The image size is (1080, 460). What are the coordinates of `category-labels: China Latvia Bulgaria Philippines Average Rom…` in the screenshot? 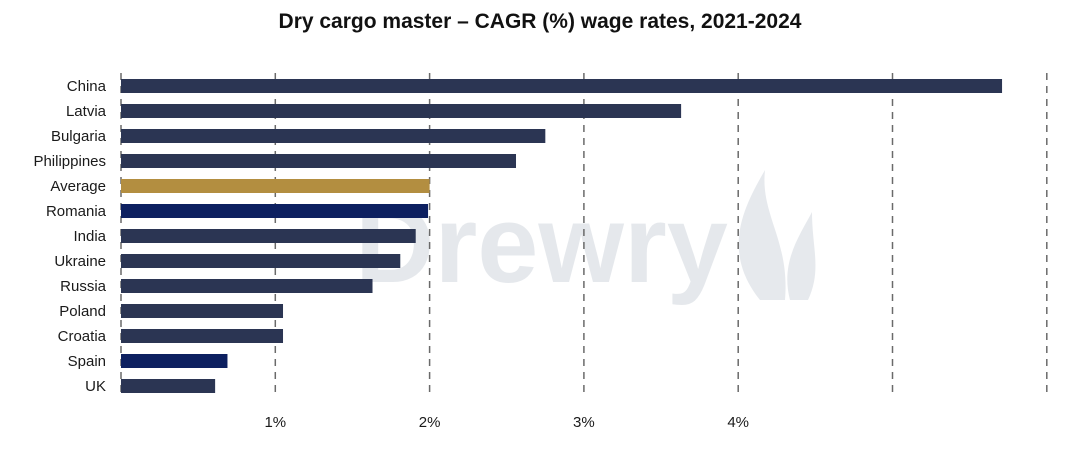 It's located at (69, 236).